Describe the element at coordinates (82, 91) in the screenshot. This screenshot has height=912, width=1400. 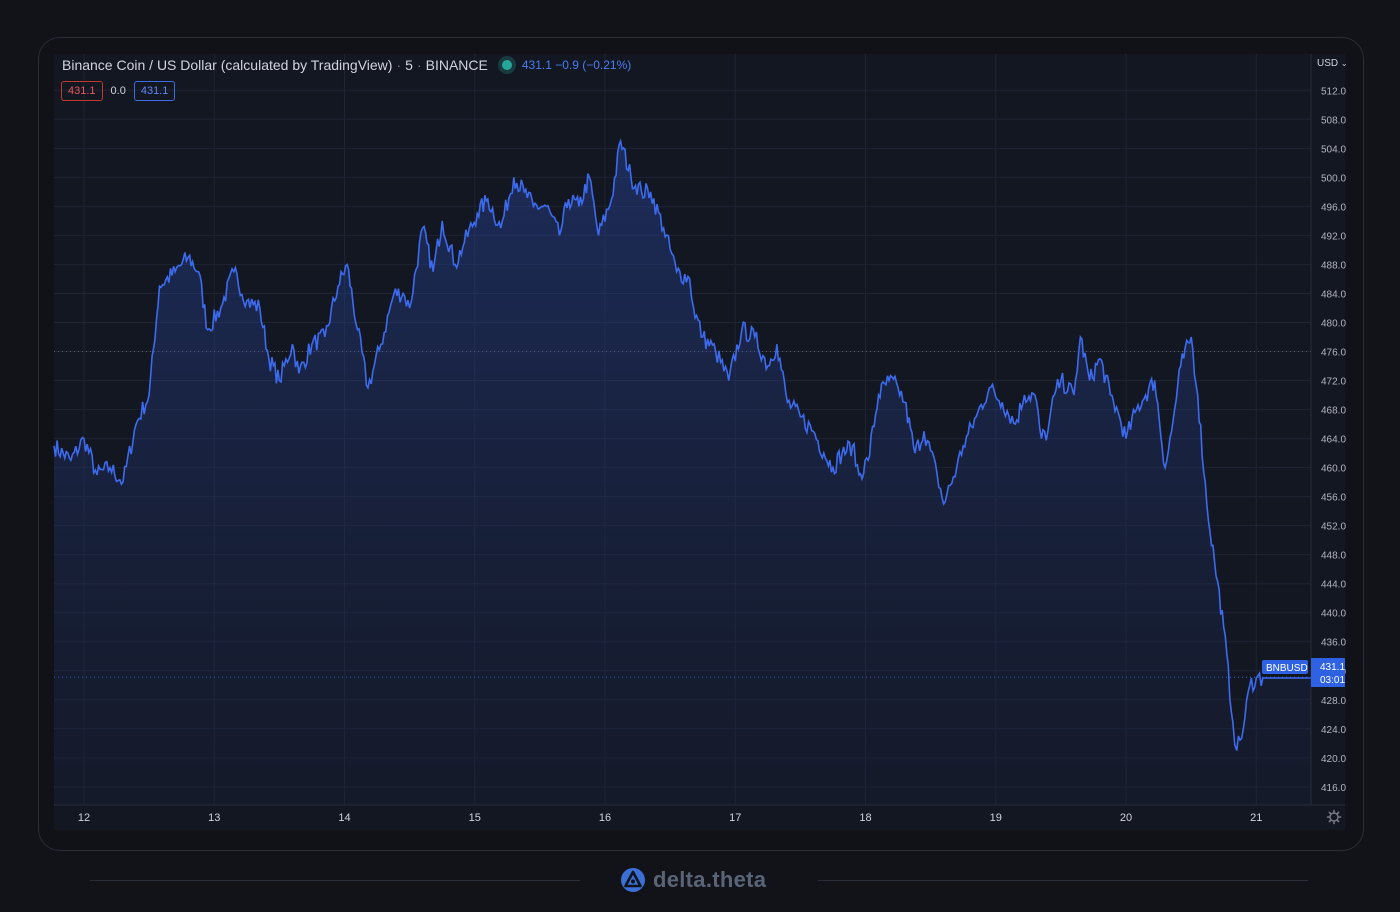
I see `sell-button: 431.1` at that location.